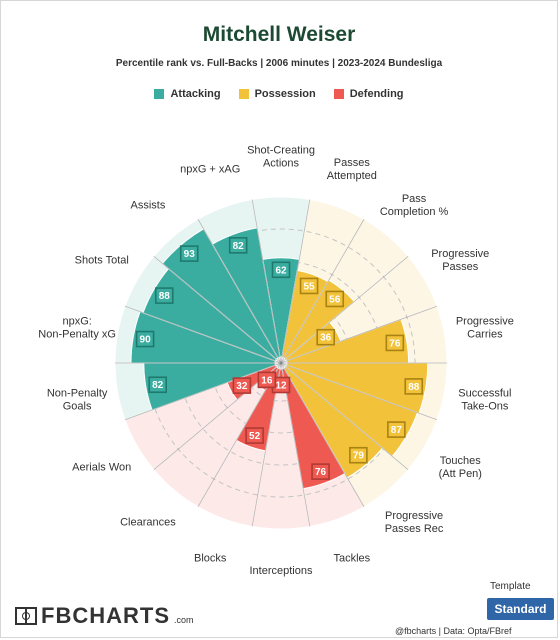  I want to click on value-label-shot-creating-actions: 62, so click(281, 270).